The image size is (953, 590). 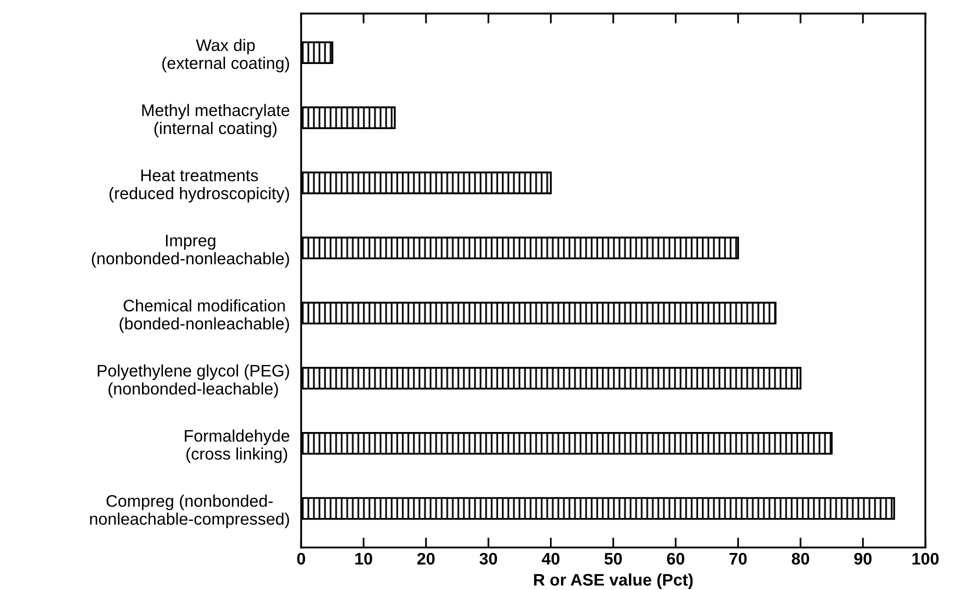 What do you see at coordinates (551, 558) in the screenshot?
I see `x-tick-label: 40` at bounding box center [551, 558].